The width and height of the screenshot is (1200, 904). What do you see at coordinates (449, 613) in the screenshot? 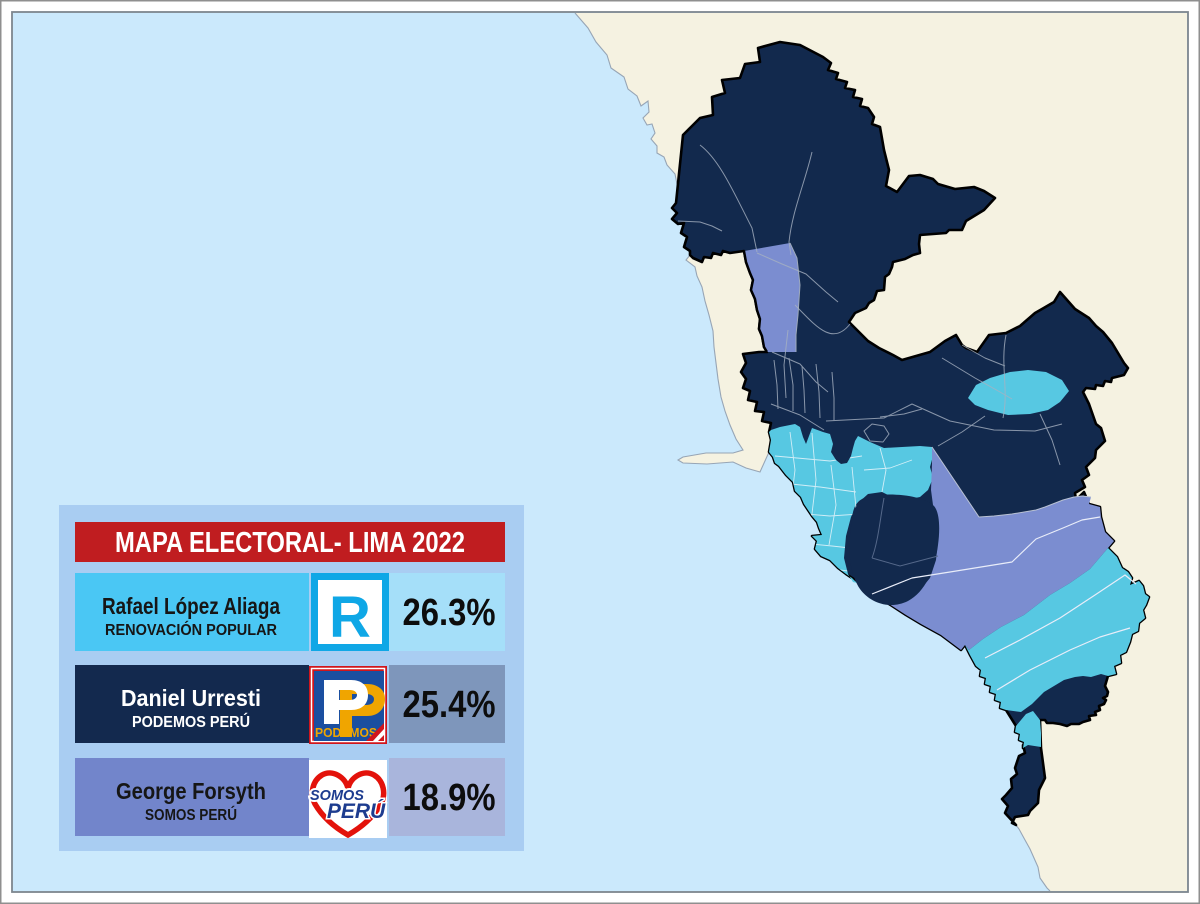
I see `svg-text: 26.3%` at bounding box center [449, 613].